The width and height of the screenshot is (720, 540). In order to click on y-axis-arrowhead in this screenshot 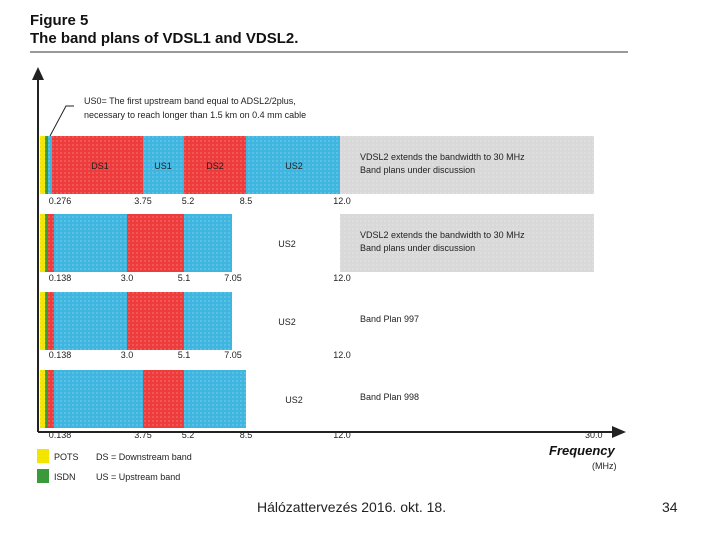, I will do `click(38, 73)`.